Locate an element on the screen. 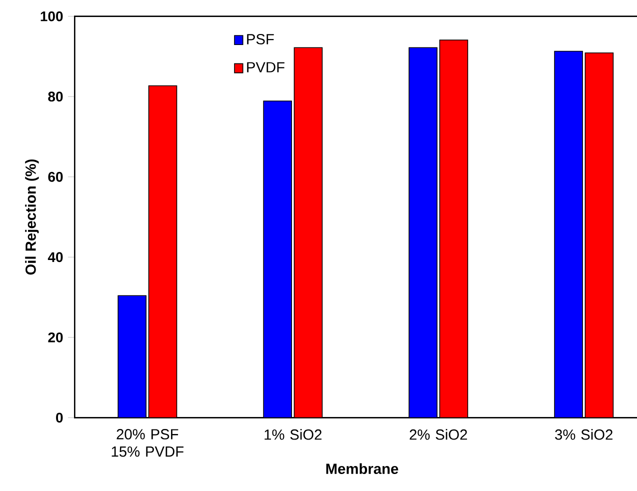 Image resolution: width=637 pixels, height=491 pixels. y-tick-label: 40 is located at coordinates (55, 257).